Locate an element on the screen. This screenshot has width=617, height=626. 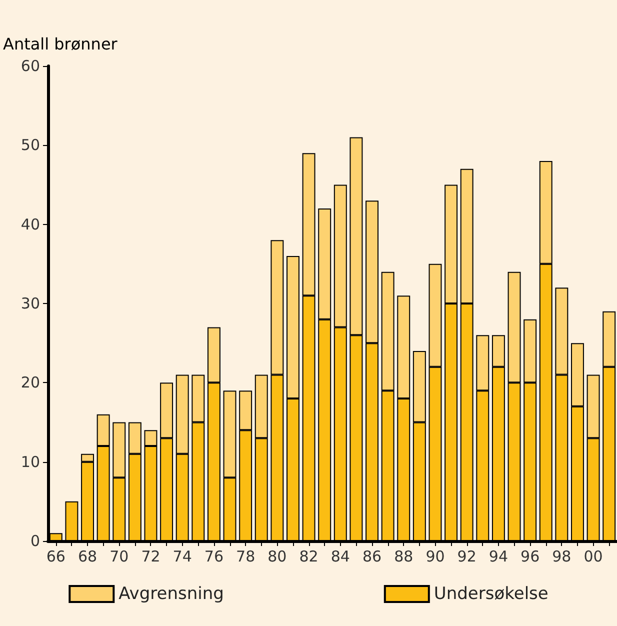
x-tick-label: 66 is located at coordinates (56, 557).